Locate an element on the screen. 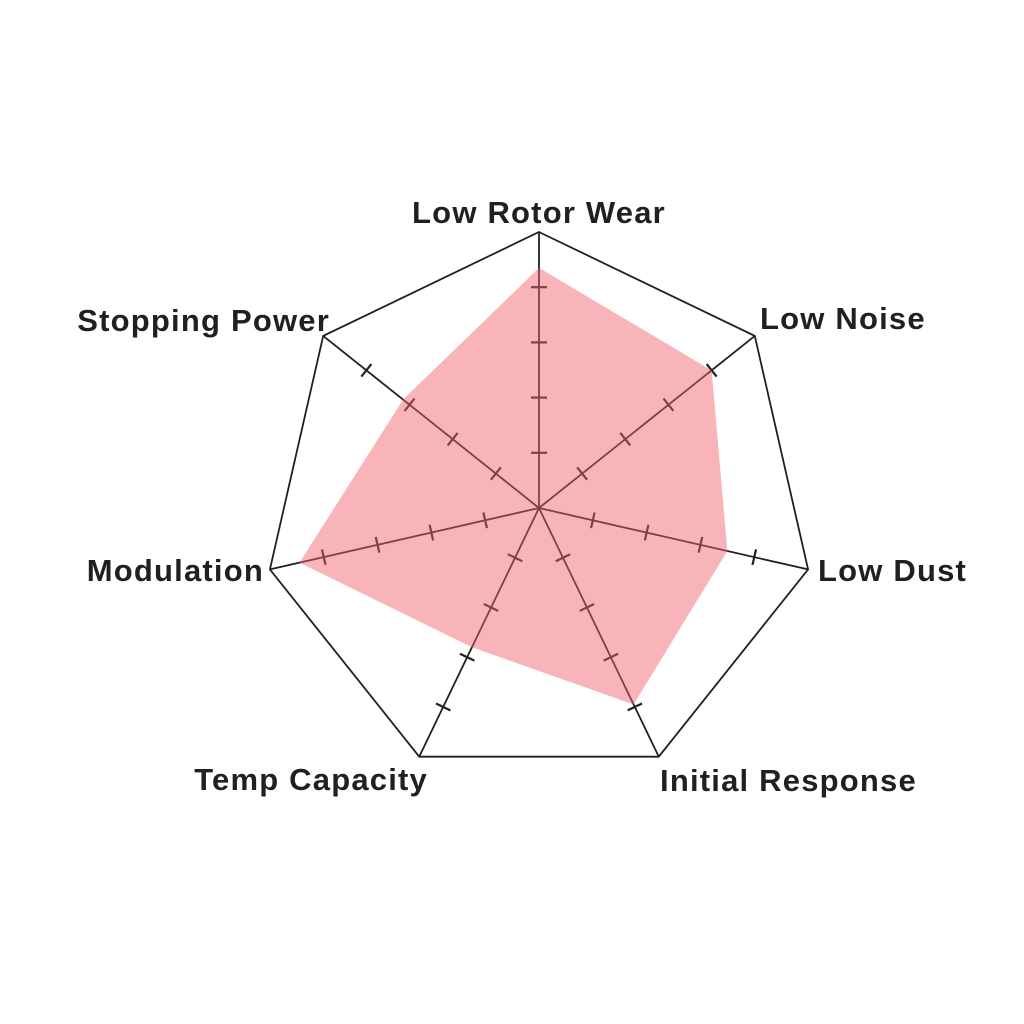 The image size is (1024, 1024). axis-label-low-rotor-wear: Low Rotor Wear is located at coordinates (539, 212).